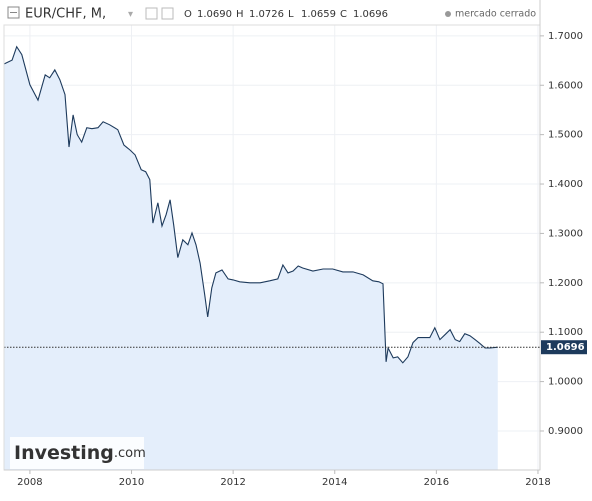 The image size is (592, 501). I want to click on dropdown: ▾, so click(130, 14).